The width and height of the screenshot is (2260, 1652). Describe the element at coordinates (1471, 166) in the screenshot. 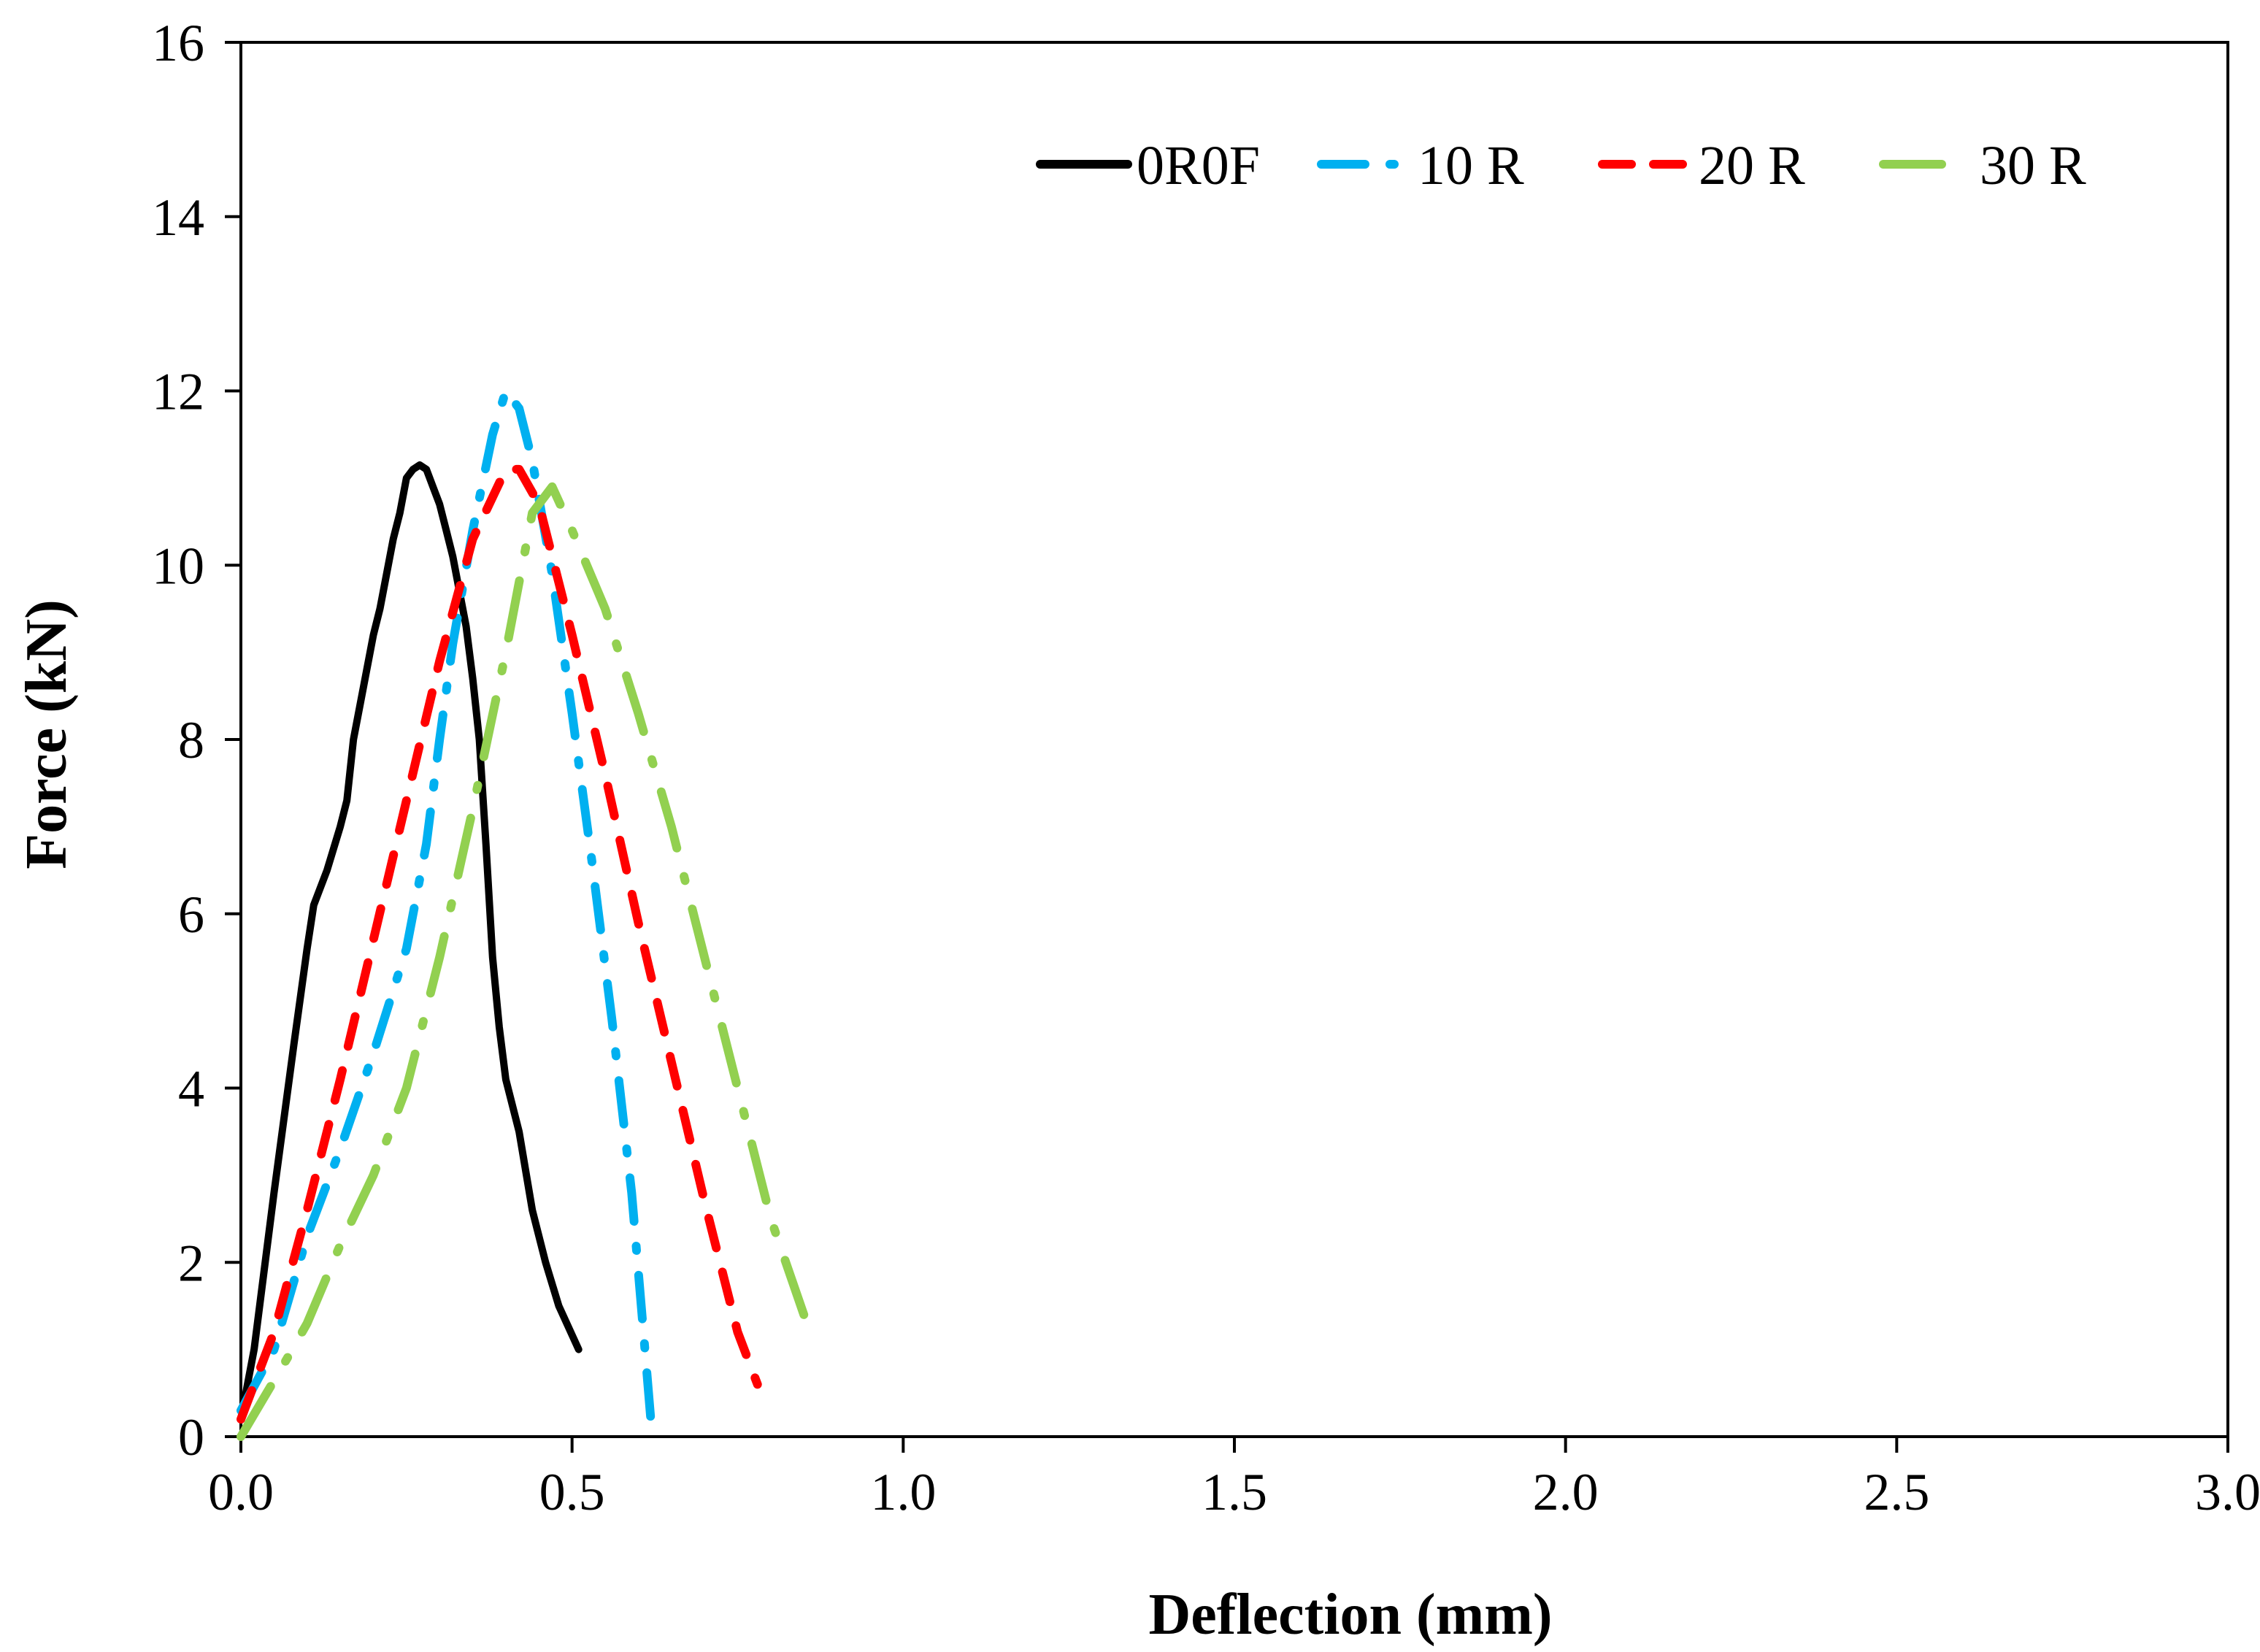

I see `legend-label: 10 R` at that location.